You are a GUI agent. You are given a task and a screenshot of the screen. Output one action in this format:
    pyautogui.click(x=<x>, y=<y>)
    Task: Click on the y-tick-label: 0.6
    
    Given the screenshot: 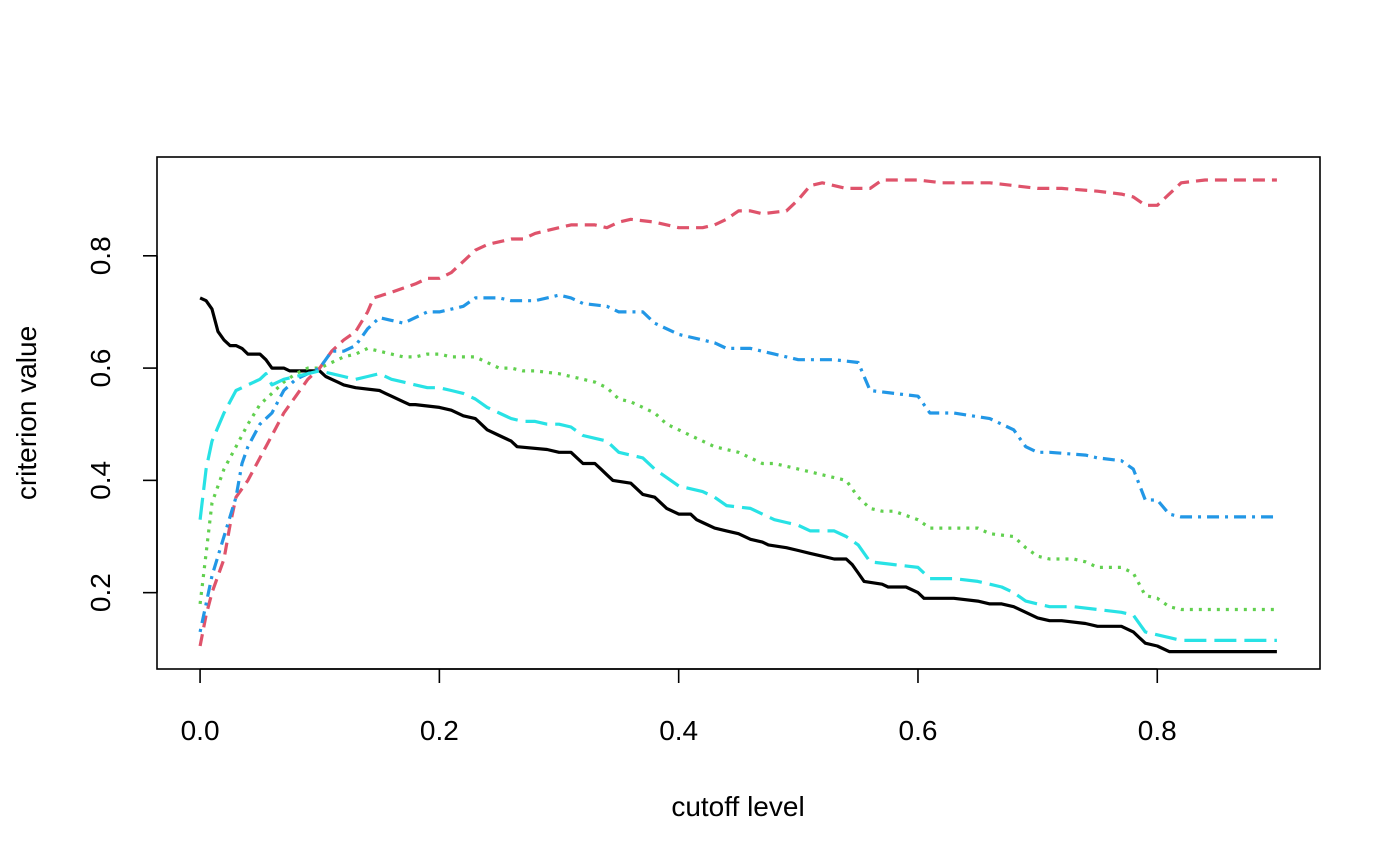 What is the action you would take?
    pyautogui.click(x=100, y=368)
    